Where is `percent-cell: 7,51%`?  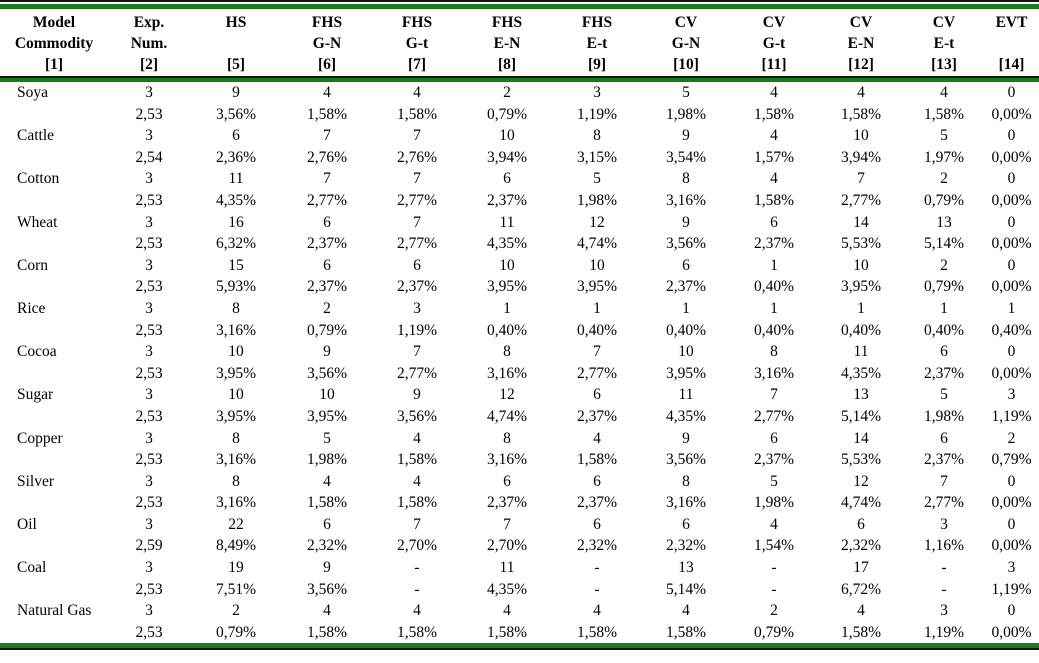 percent-cell: 7,51% is located at coordinates (236, 589).